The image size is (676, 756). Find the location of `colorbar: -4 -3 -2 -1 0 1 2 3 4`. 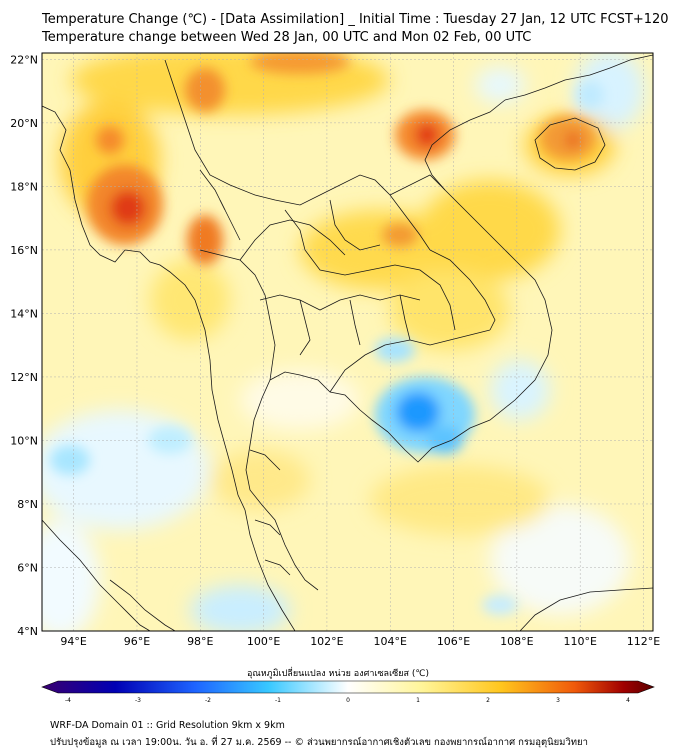

colorbar: -4 -3 -2 -1 0 1 2 3 4 is located at coordinates (348, 692).